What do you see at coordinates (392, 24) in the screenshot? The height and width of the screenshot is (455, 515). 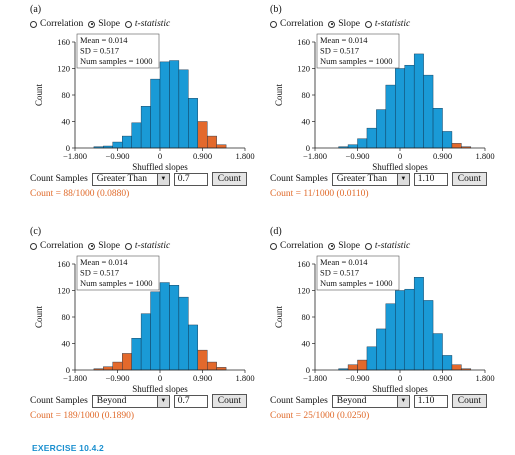 I see `radio-label: t-statistic` at bounding box center [392, 24].